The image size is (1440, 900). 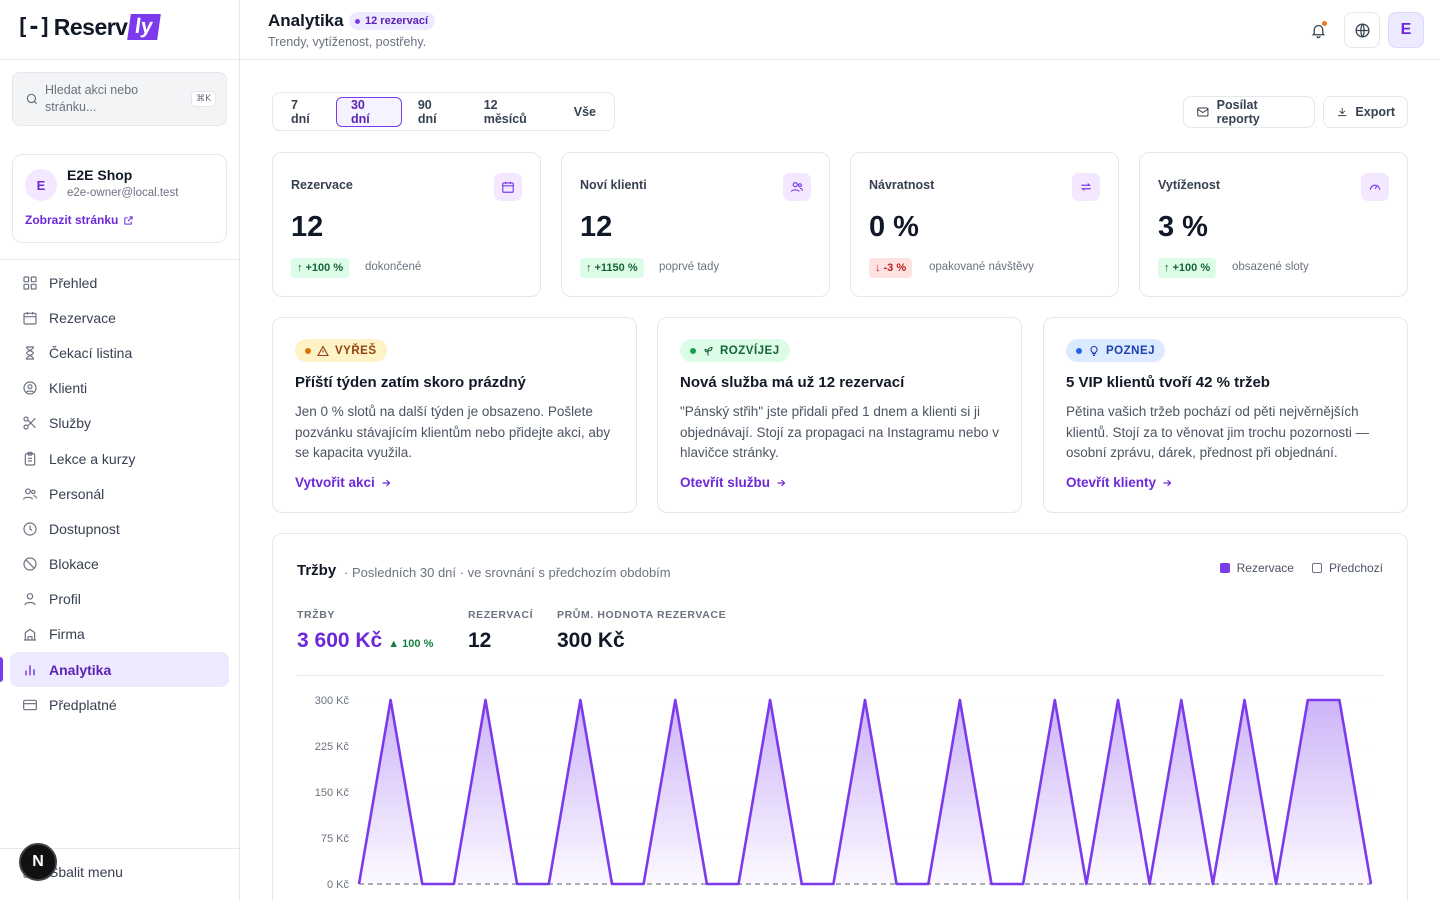 What do you see at coordinates (340, 640) in the screenshot?
I see `stat-value-text: 3 600 Kč` at bounding box center [340, 640].